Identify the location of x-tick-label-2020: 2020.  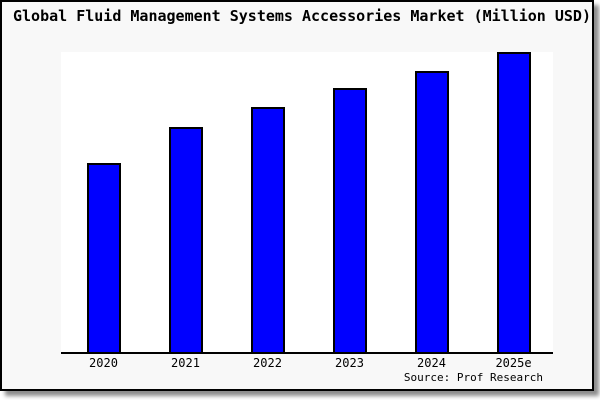
(103, 363).